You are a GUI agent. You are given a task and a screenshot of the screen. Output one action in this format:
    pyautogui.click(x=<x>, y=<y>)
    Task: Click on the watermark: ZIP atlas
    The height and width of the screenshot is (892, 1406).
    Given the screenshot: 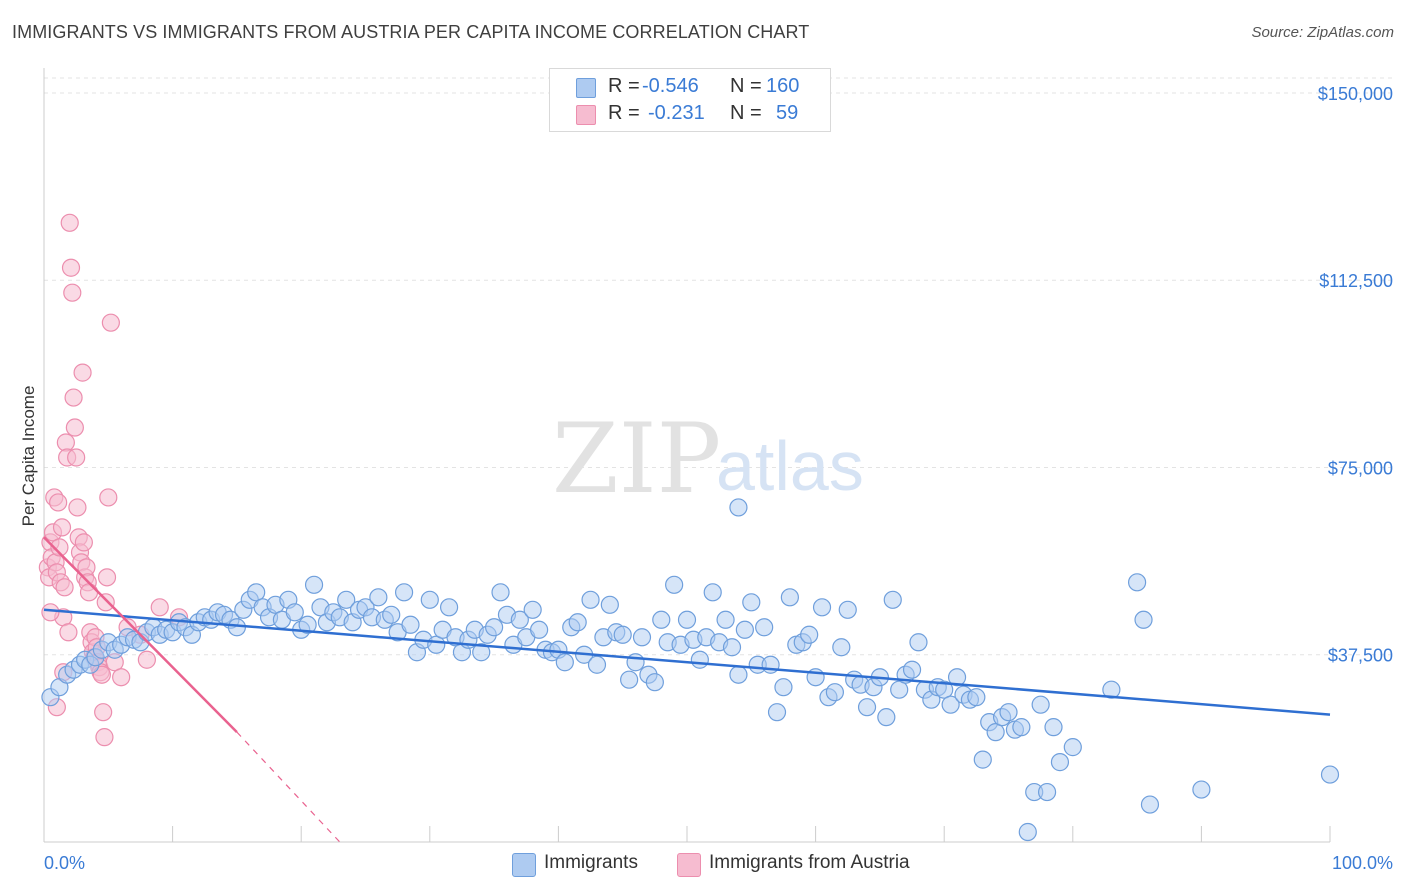 What is the action you would take?
    pyautogui.click(x=708, y=459)
    